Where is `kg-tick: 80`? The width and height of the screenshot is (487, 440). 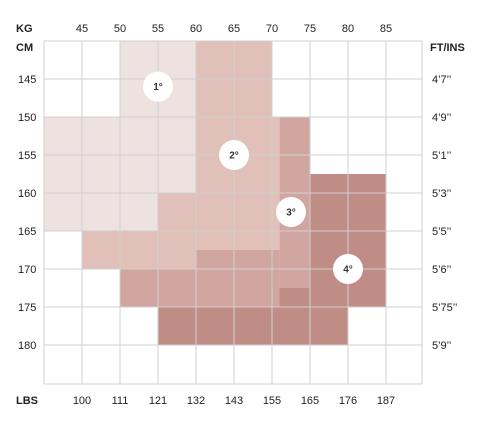 kg-tick: 80 is located at coordinates (348, 29).